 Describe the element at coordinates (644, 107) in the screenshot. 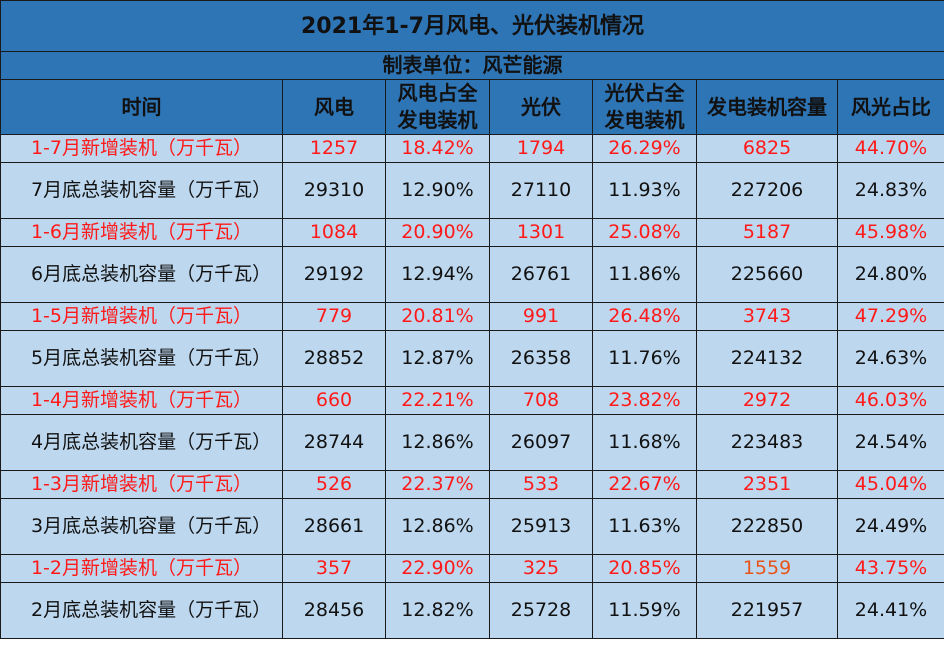

I see `column-header-solar-share: 光伏占全发电装机` at that location.